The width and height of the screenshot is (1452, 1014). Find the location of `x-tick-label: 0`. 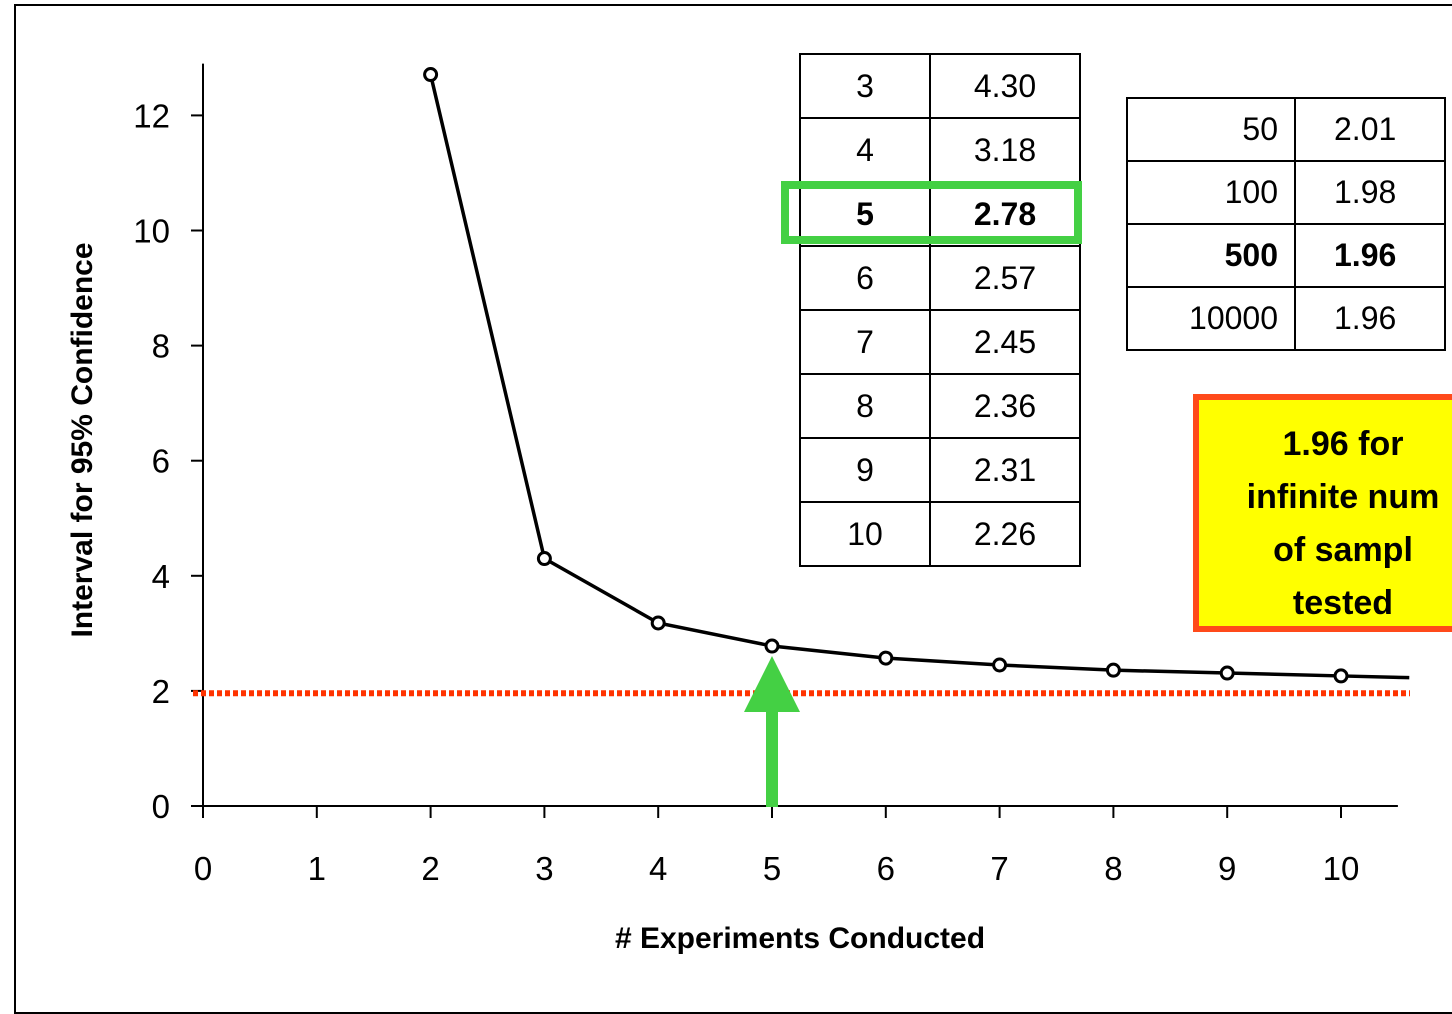

x-tick-label: 0 is located at coordinates (203, 868).